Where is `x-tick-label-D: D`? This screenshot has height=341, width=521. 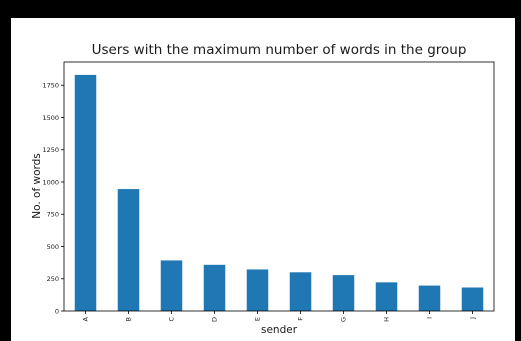 x-tick-label-D: D is located at coordinates (215, 319).